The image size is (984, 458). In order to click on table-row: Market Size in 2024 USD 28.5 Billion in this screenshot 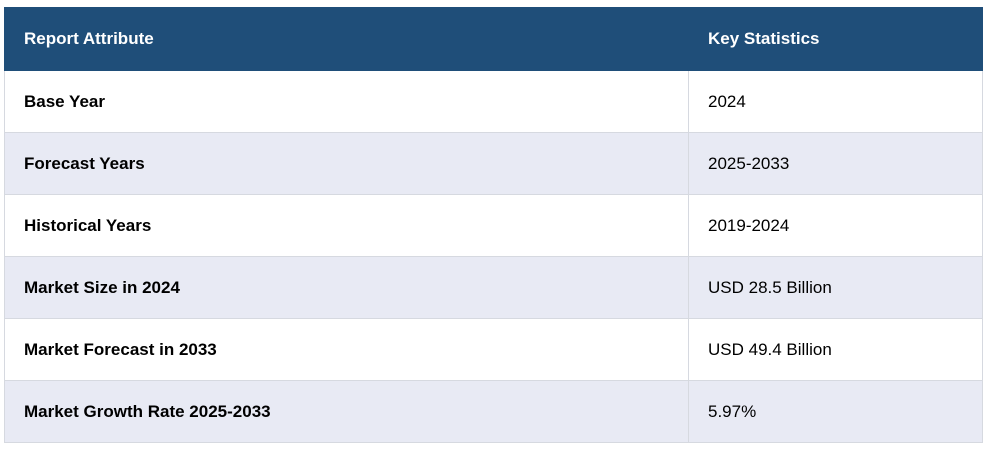, I will do `click(493, 287)`.